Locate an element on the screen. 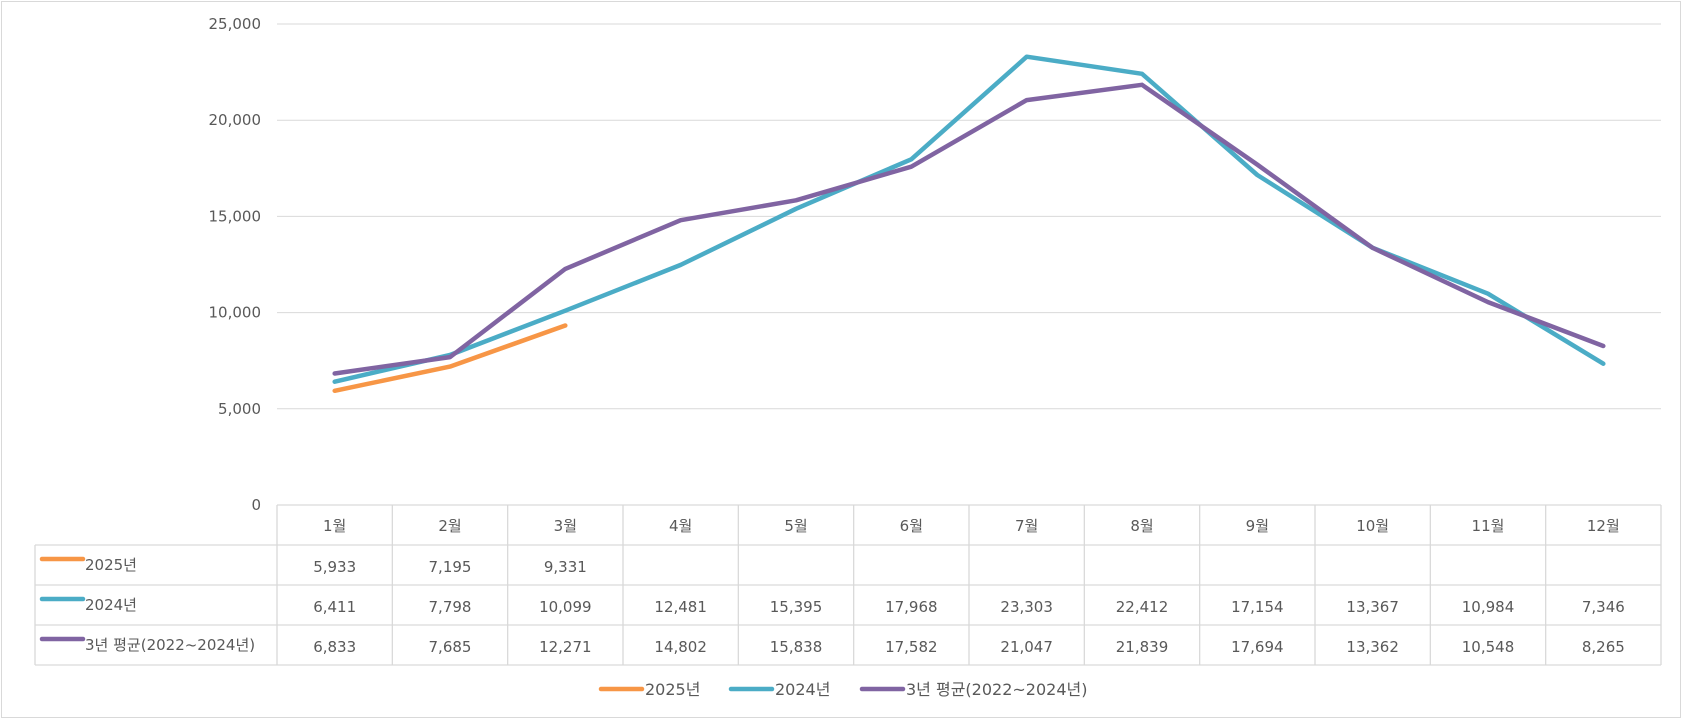 This screenshot has height=721, width=1684. table-cell: 7,195 is located at coordinates (450, 567).